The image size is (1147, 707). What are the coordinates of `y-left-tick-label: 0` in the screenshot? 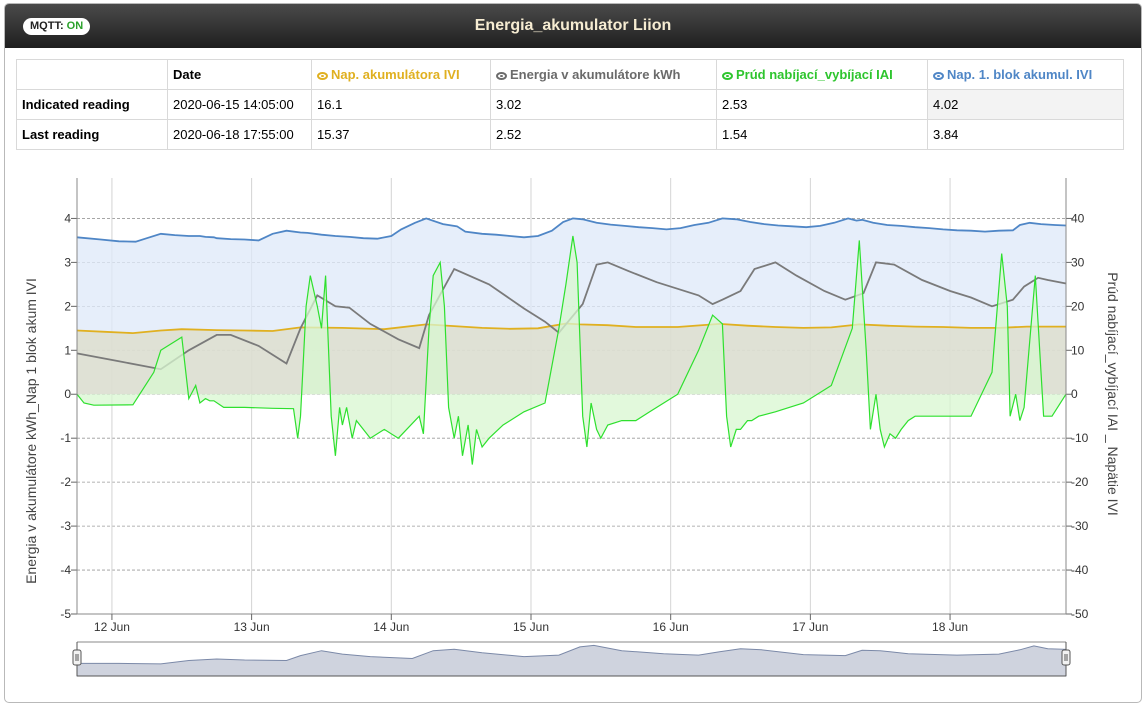 It's located at (67, 394).